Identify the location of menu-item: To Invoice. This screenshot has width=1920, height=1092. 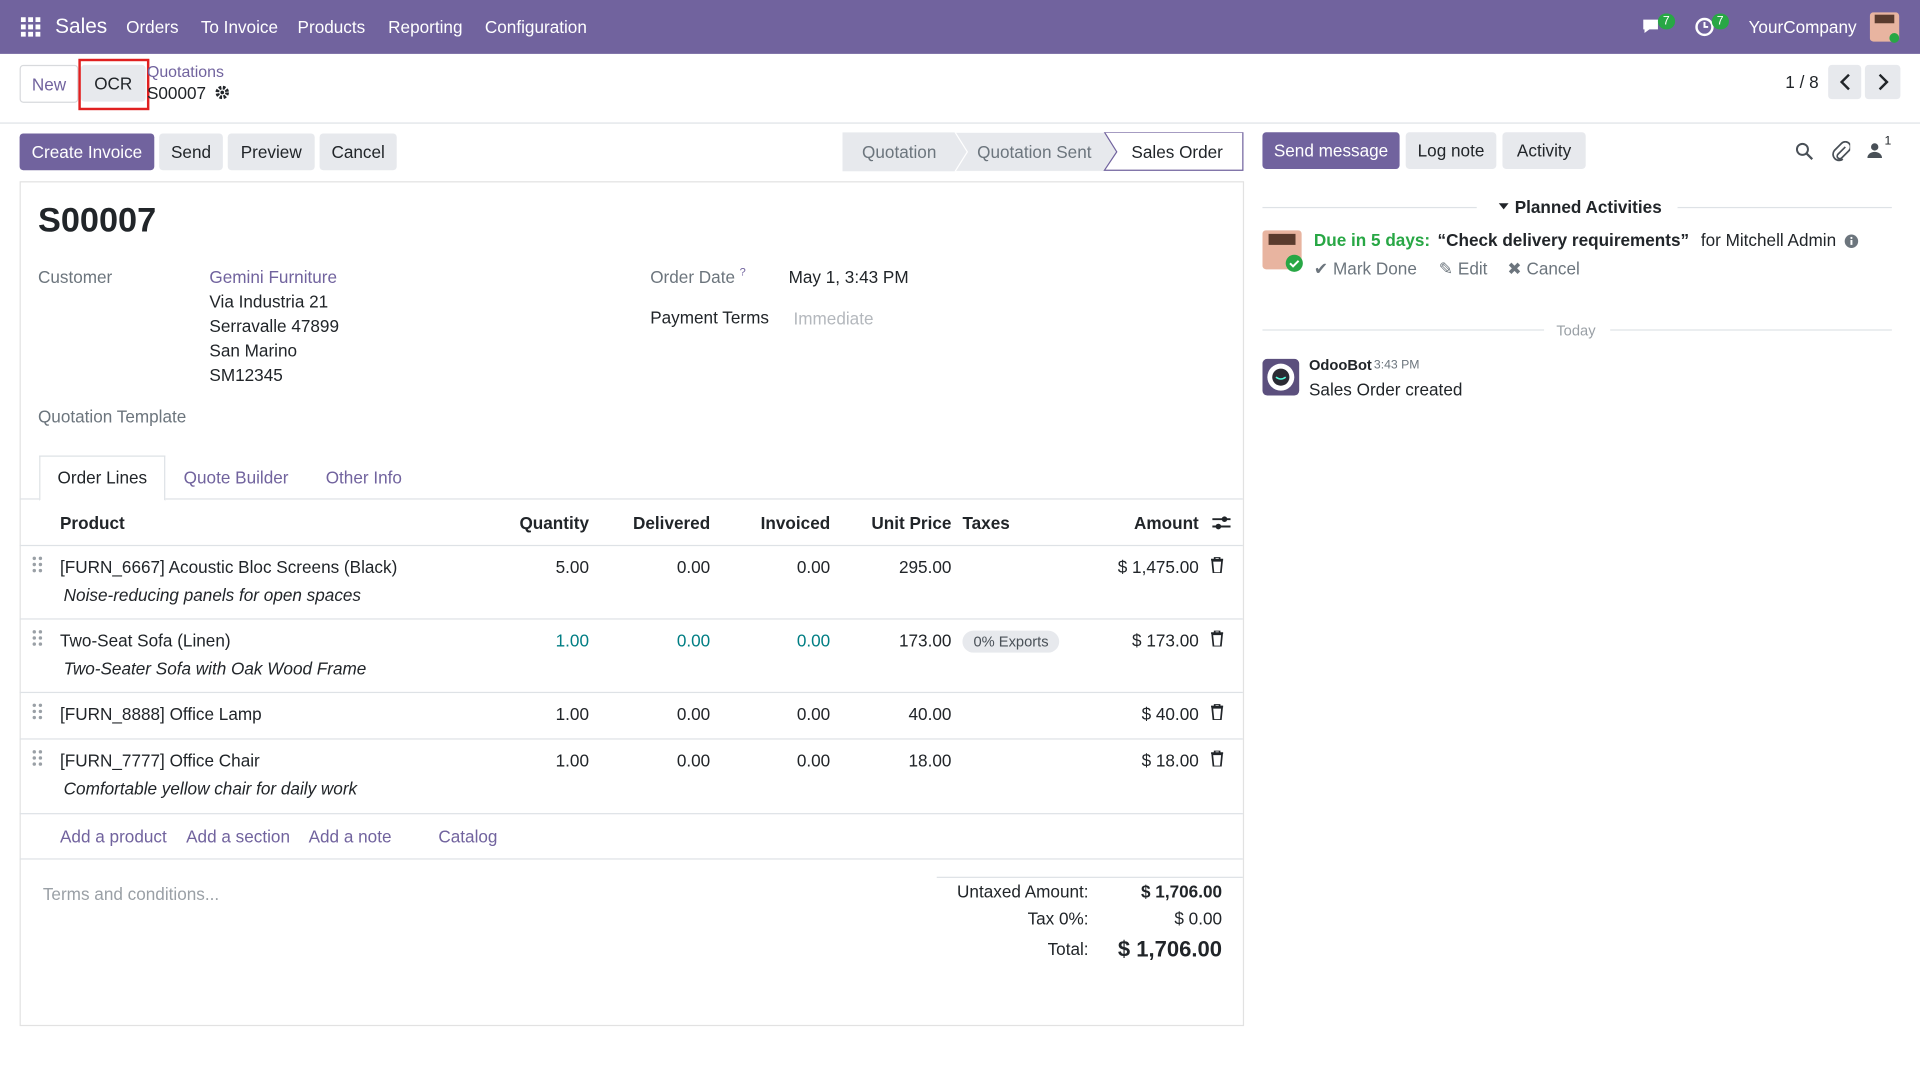
(239, 27).